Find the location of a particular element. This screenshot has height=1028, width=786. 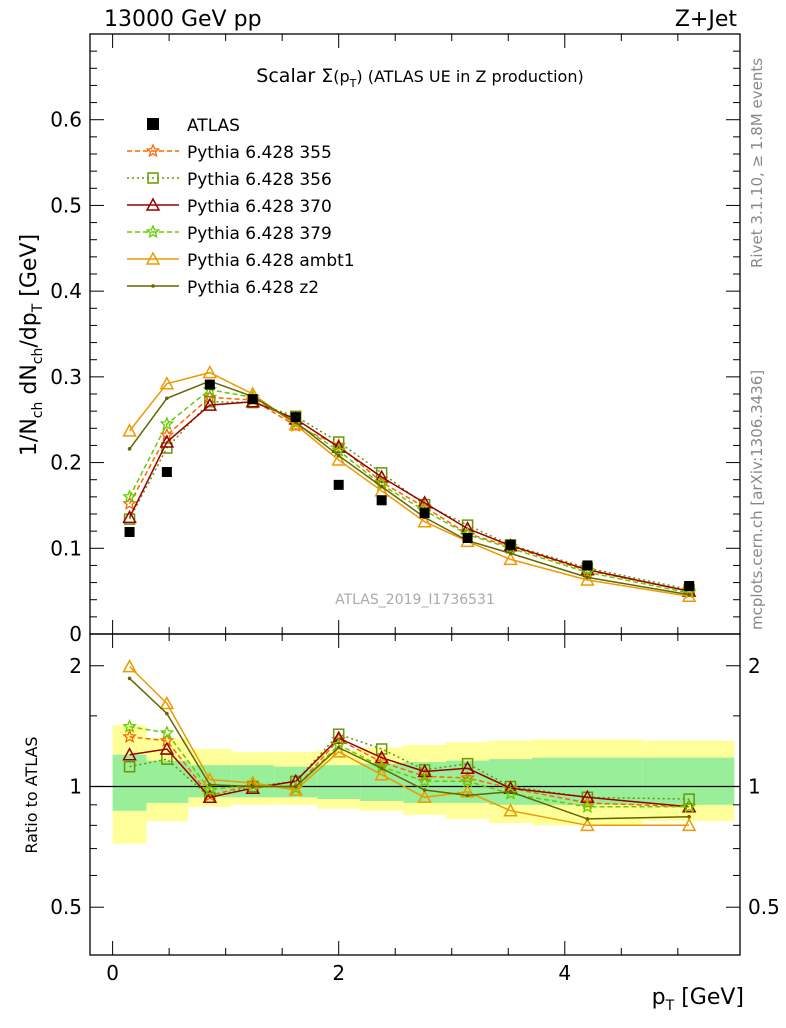

legend-label: Pythia 6.428 356 is located at coordinates (259, 180).